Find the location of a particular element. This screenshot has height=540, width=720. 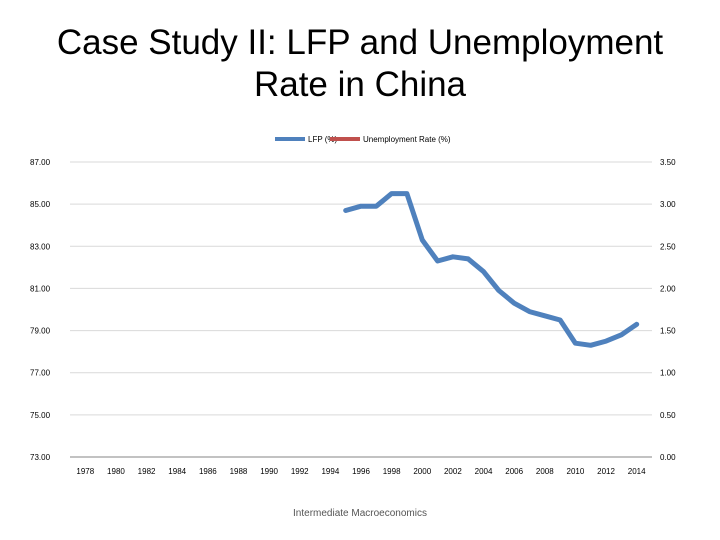

y-left-tick-label: 79.00 is located at coordinates (40, 331).